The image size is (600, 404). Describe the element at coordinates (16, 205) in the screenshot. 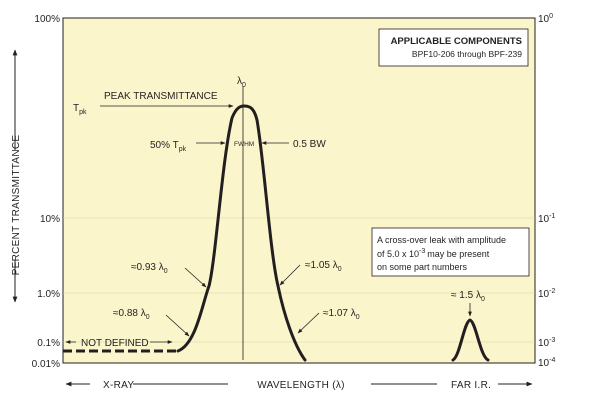

I see `y-axis-label: PERCENT TRANSMITTANCE` at that location.